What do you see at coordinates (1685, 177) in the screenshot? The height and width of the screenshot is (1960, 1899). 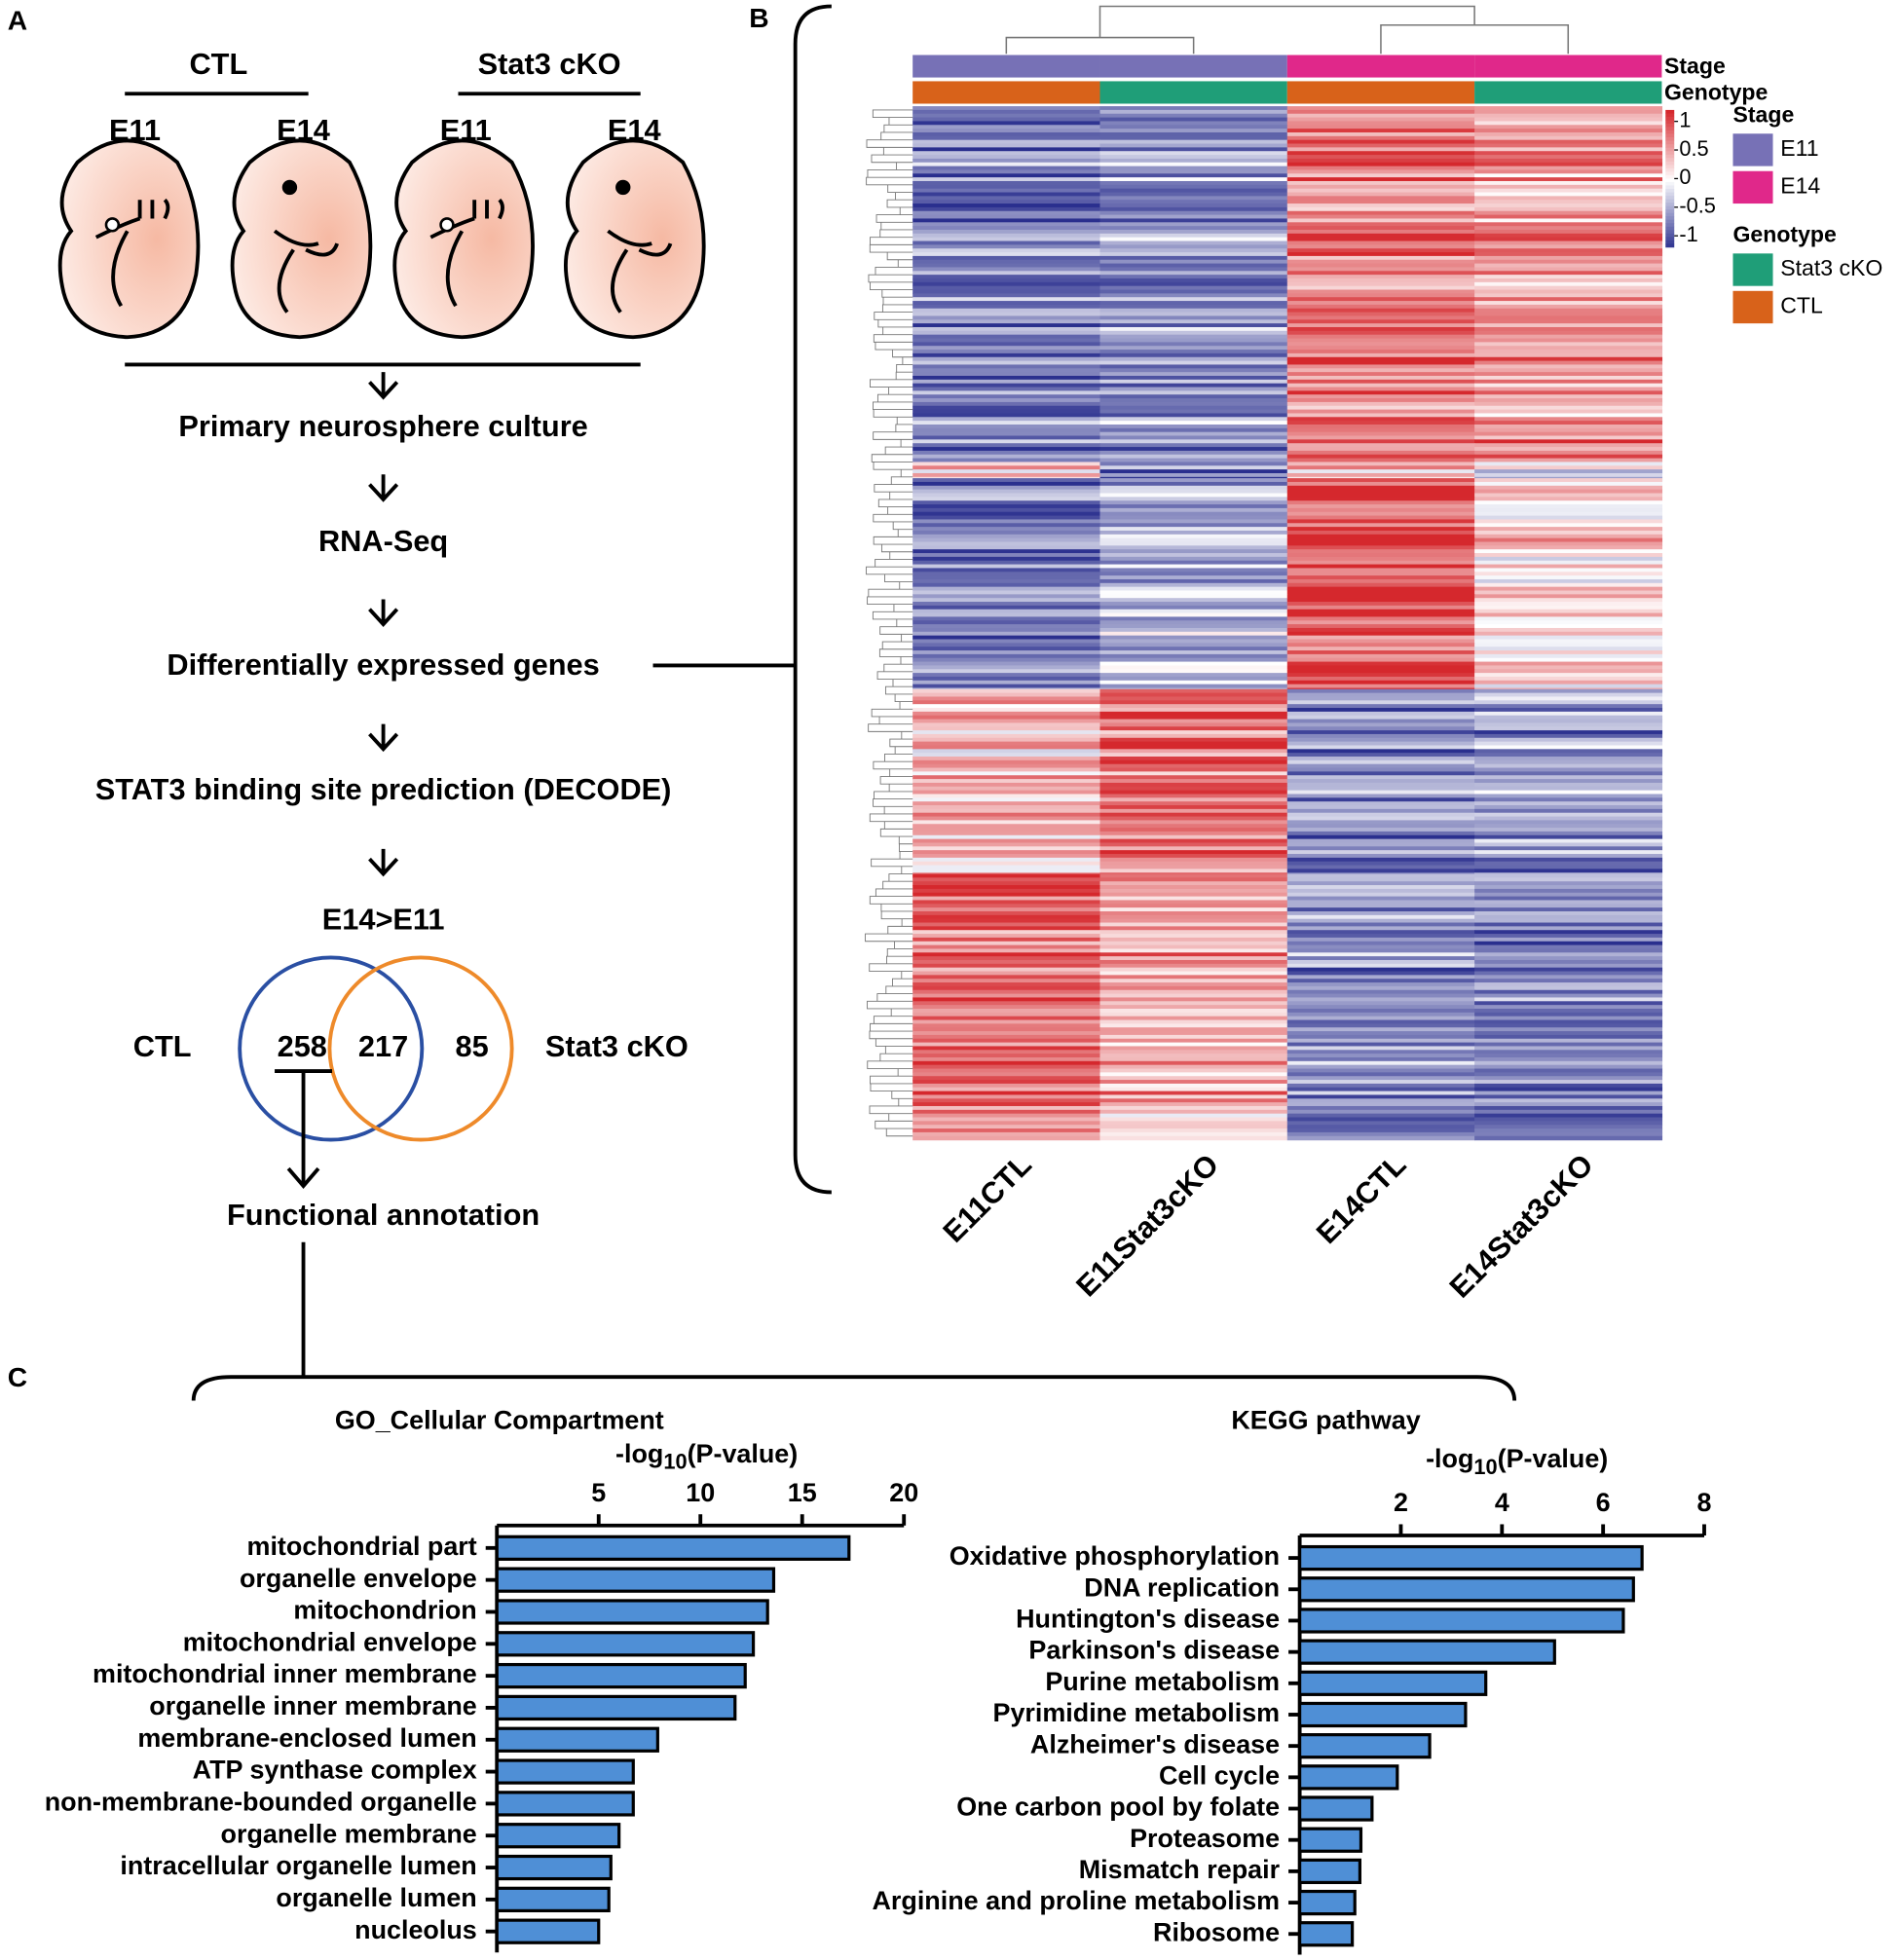 I see `colorbar-label: 0` at bounding box center [1685, 177].